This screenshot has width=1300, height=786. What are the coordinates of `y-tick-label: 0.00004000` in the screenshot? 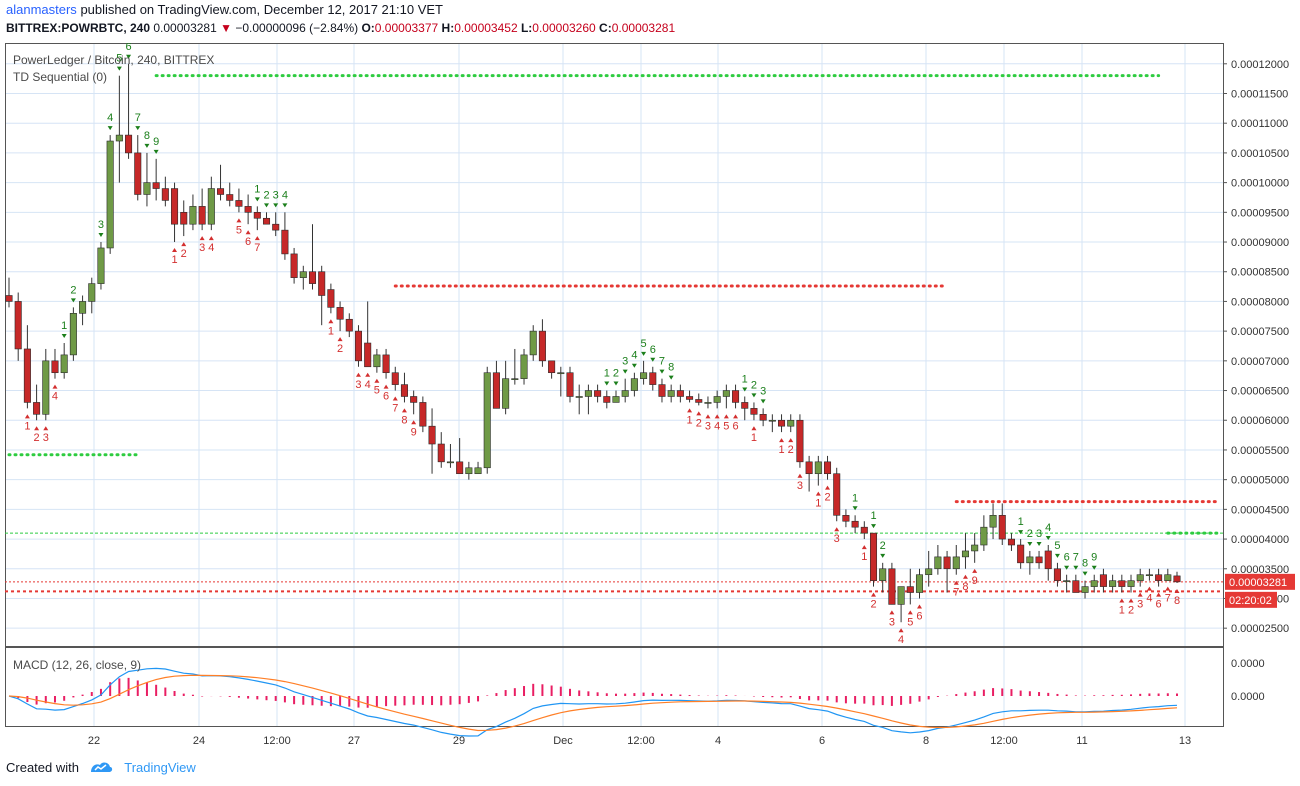 It's located at (1260, 540).